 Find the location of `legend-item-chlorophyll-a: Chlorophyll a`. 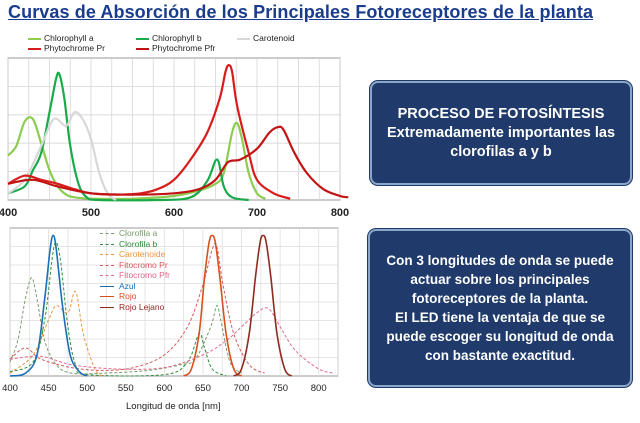

legend-item-chlorophyll-a: Chlorophyll a is located at coordinates (61, 38).